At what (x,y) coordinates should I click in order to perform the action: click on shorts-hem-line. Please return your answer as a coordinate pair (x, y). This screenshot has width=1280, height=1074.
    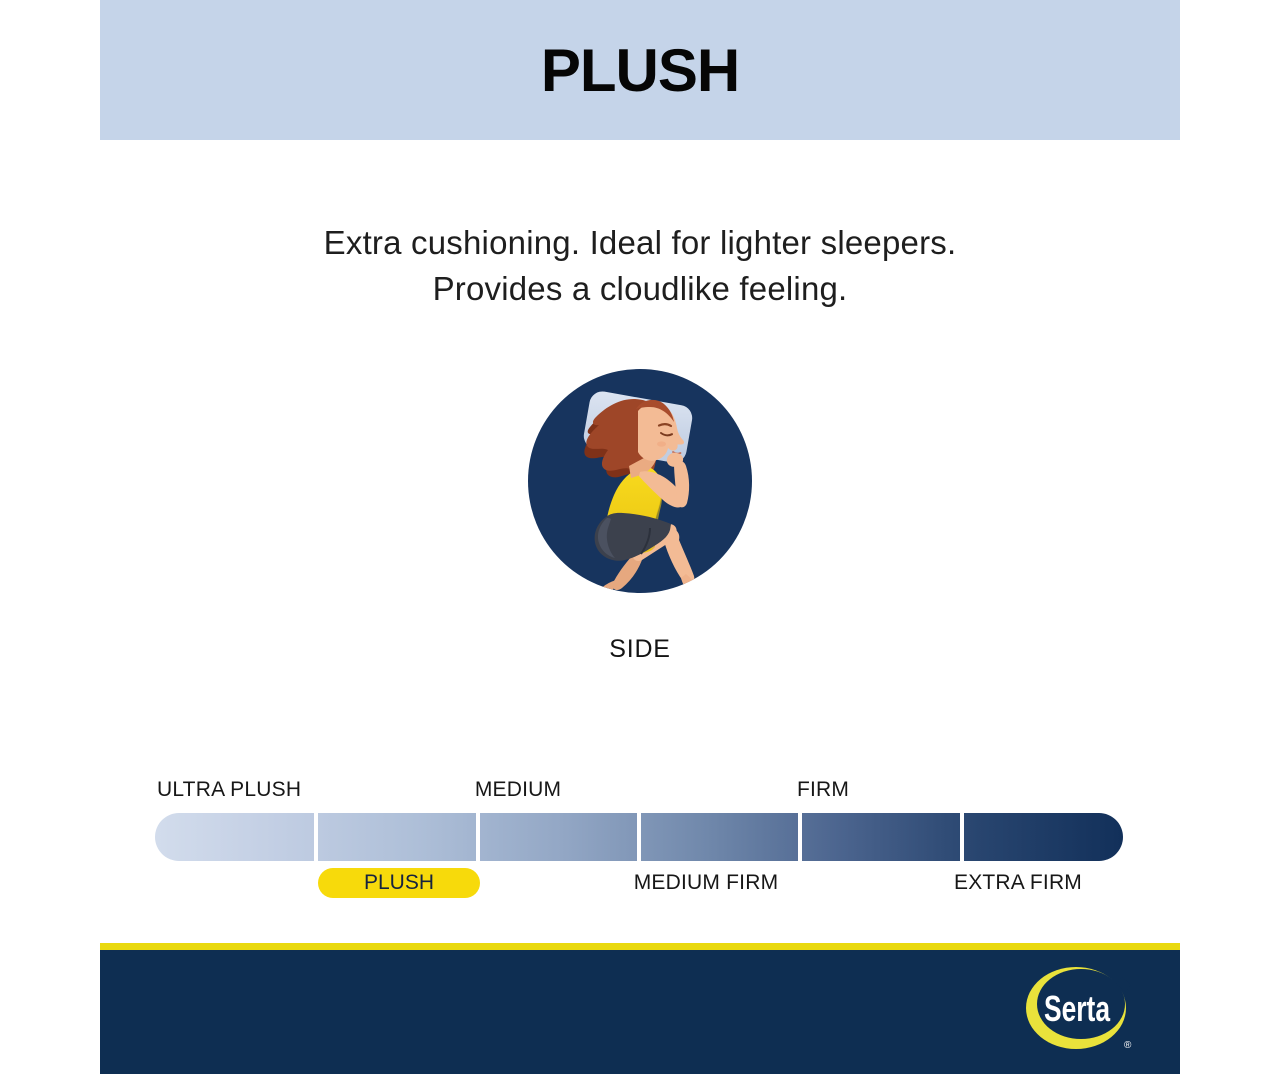
    Looking at the image, I should click on (645, 541).